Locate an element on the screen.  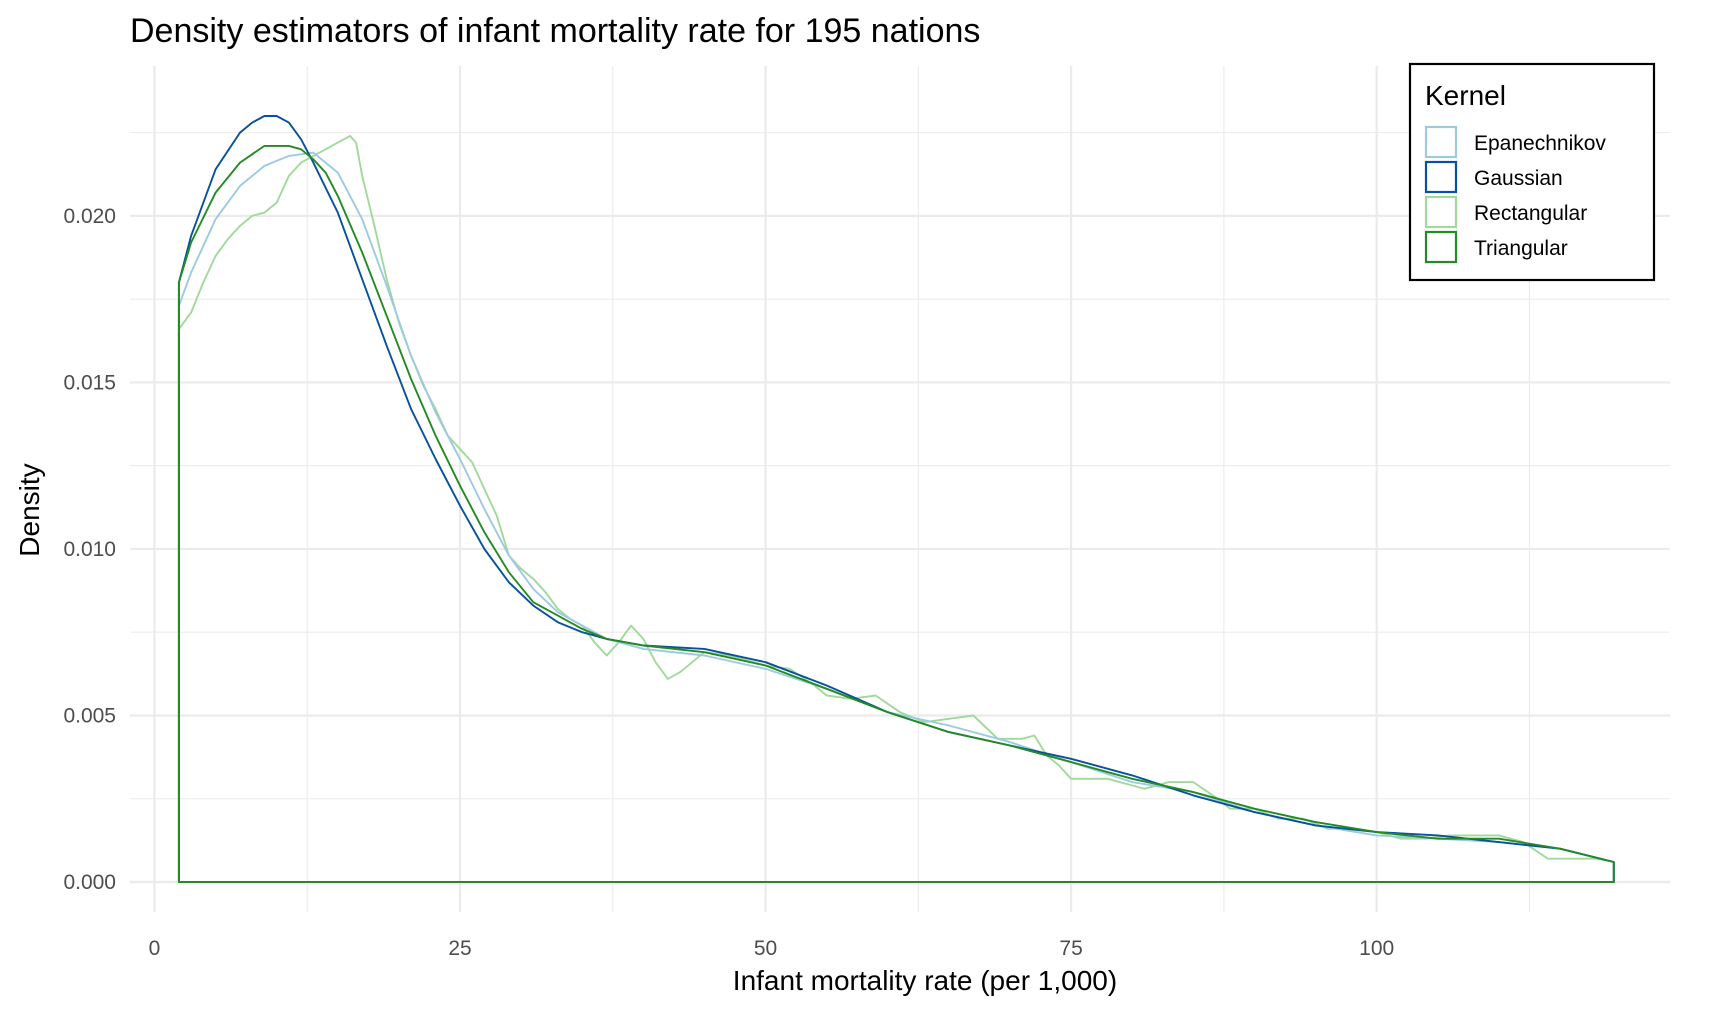
y-tick-label: 0.015 is located at coordinates (89, 382).